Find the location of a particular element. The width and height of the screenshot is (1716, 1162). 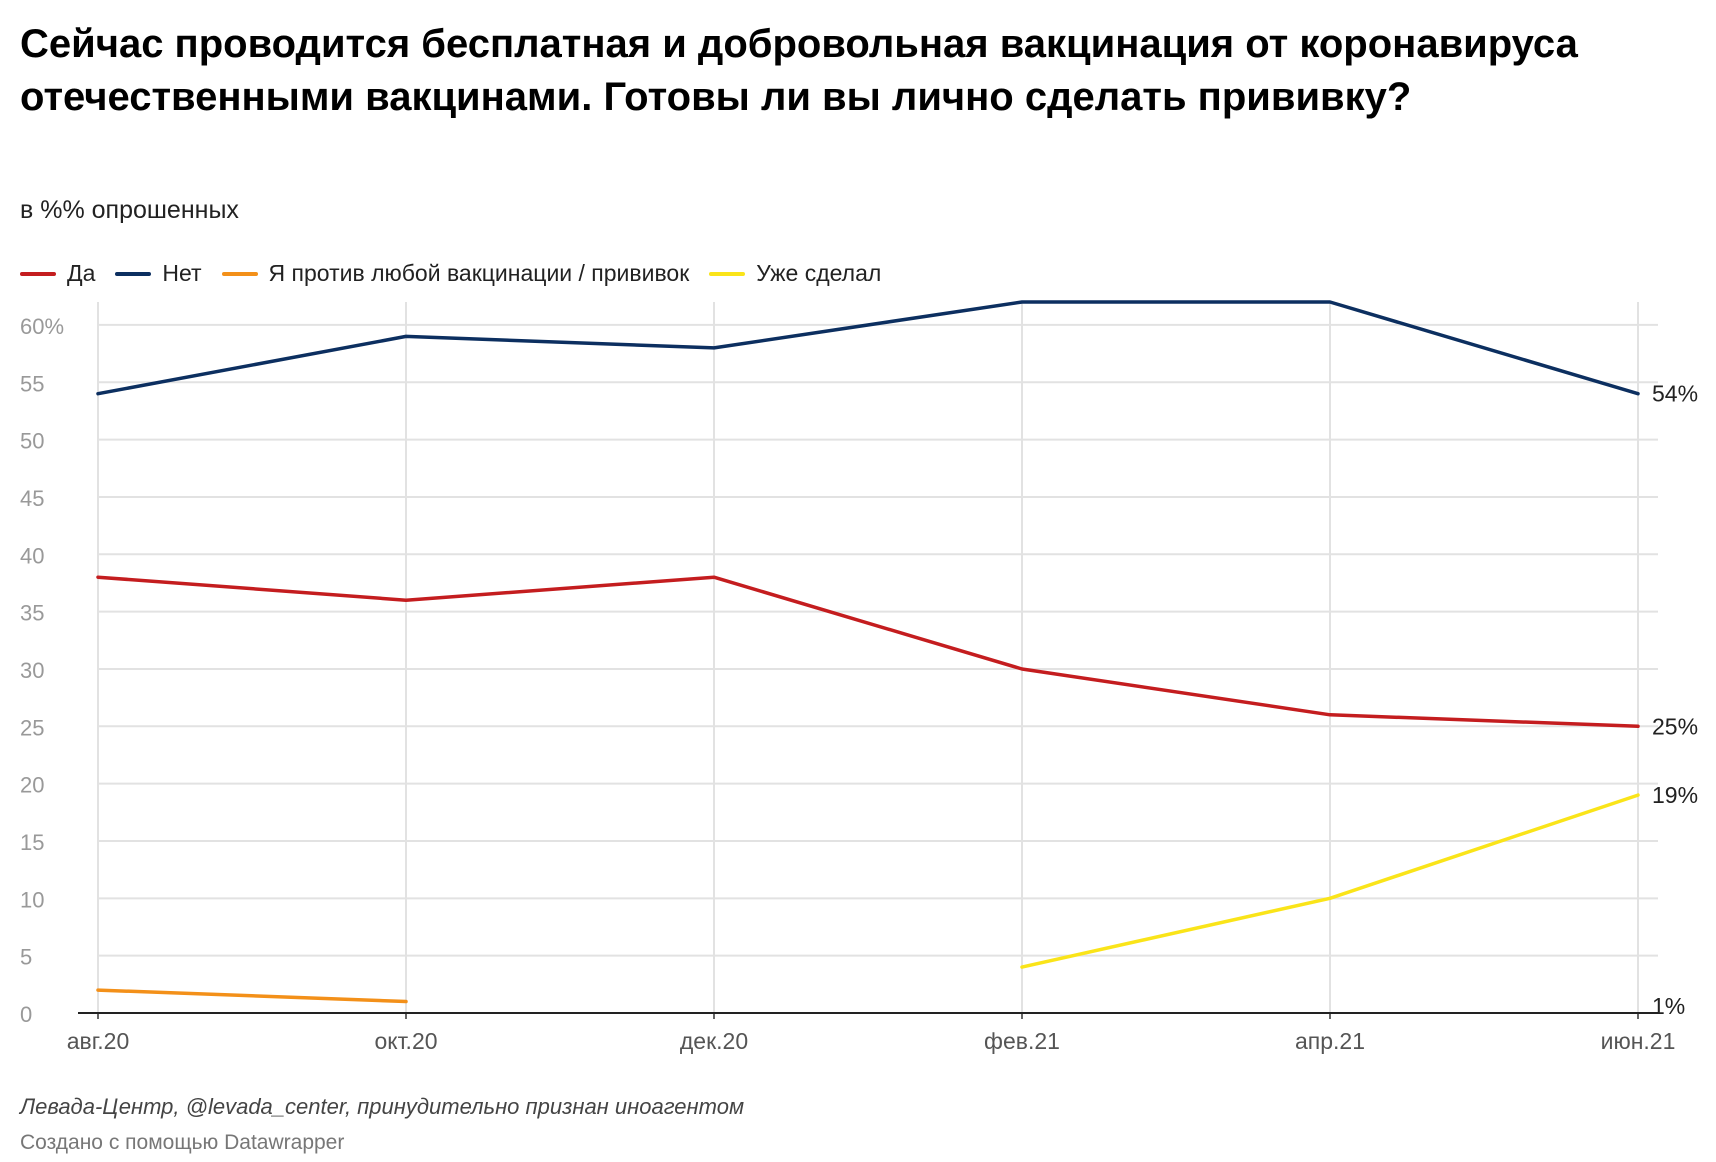

x-tick-label-3: фев.21 is located at coordinates (1022, 1041).